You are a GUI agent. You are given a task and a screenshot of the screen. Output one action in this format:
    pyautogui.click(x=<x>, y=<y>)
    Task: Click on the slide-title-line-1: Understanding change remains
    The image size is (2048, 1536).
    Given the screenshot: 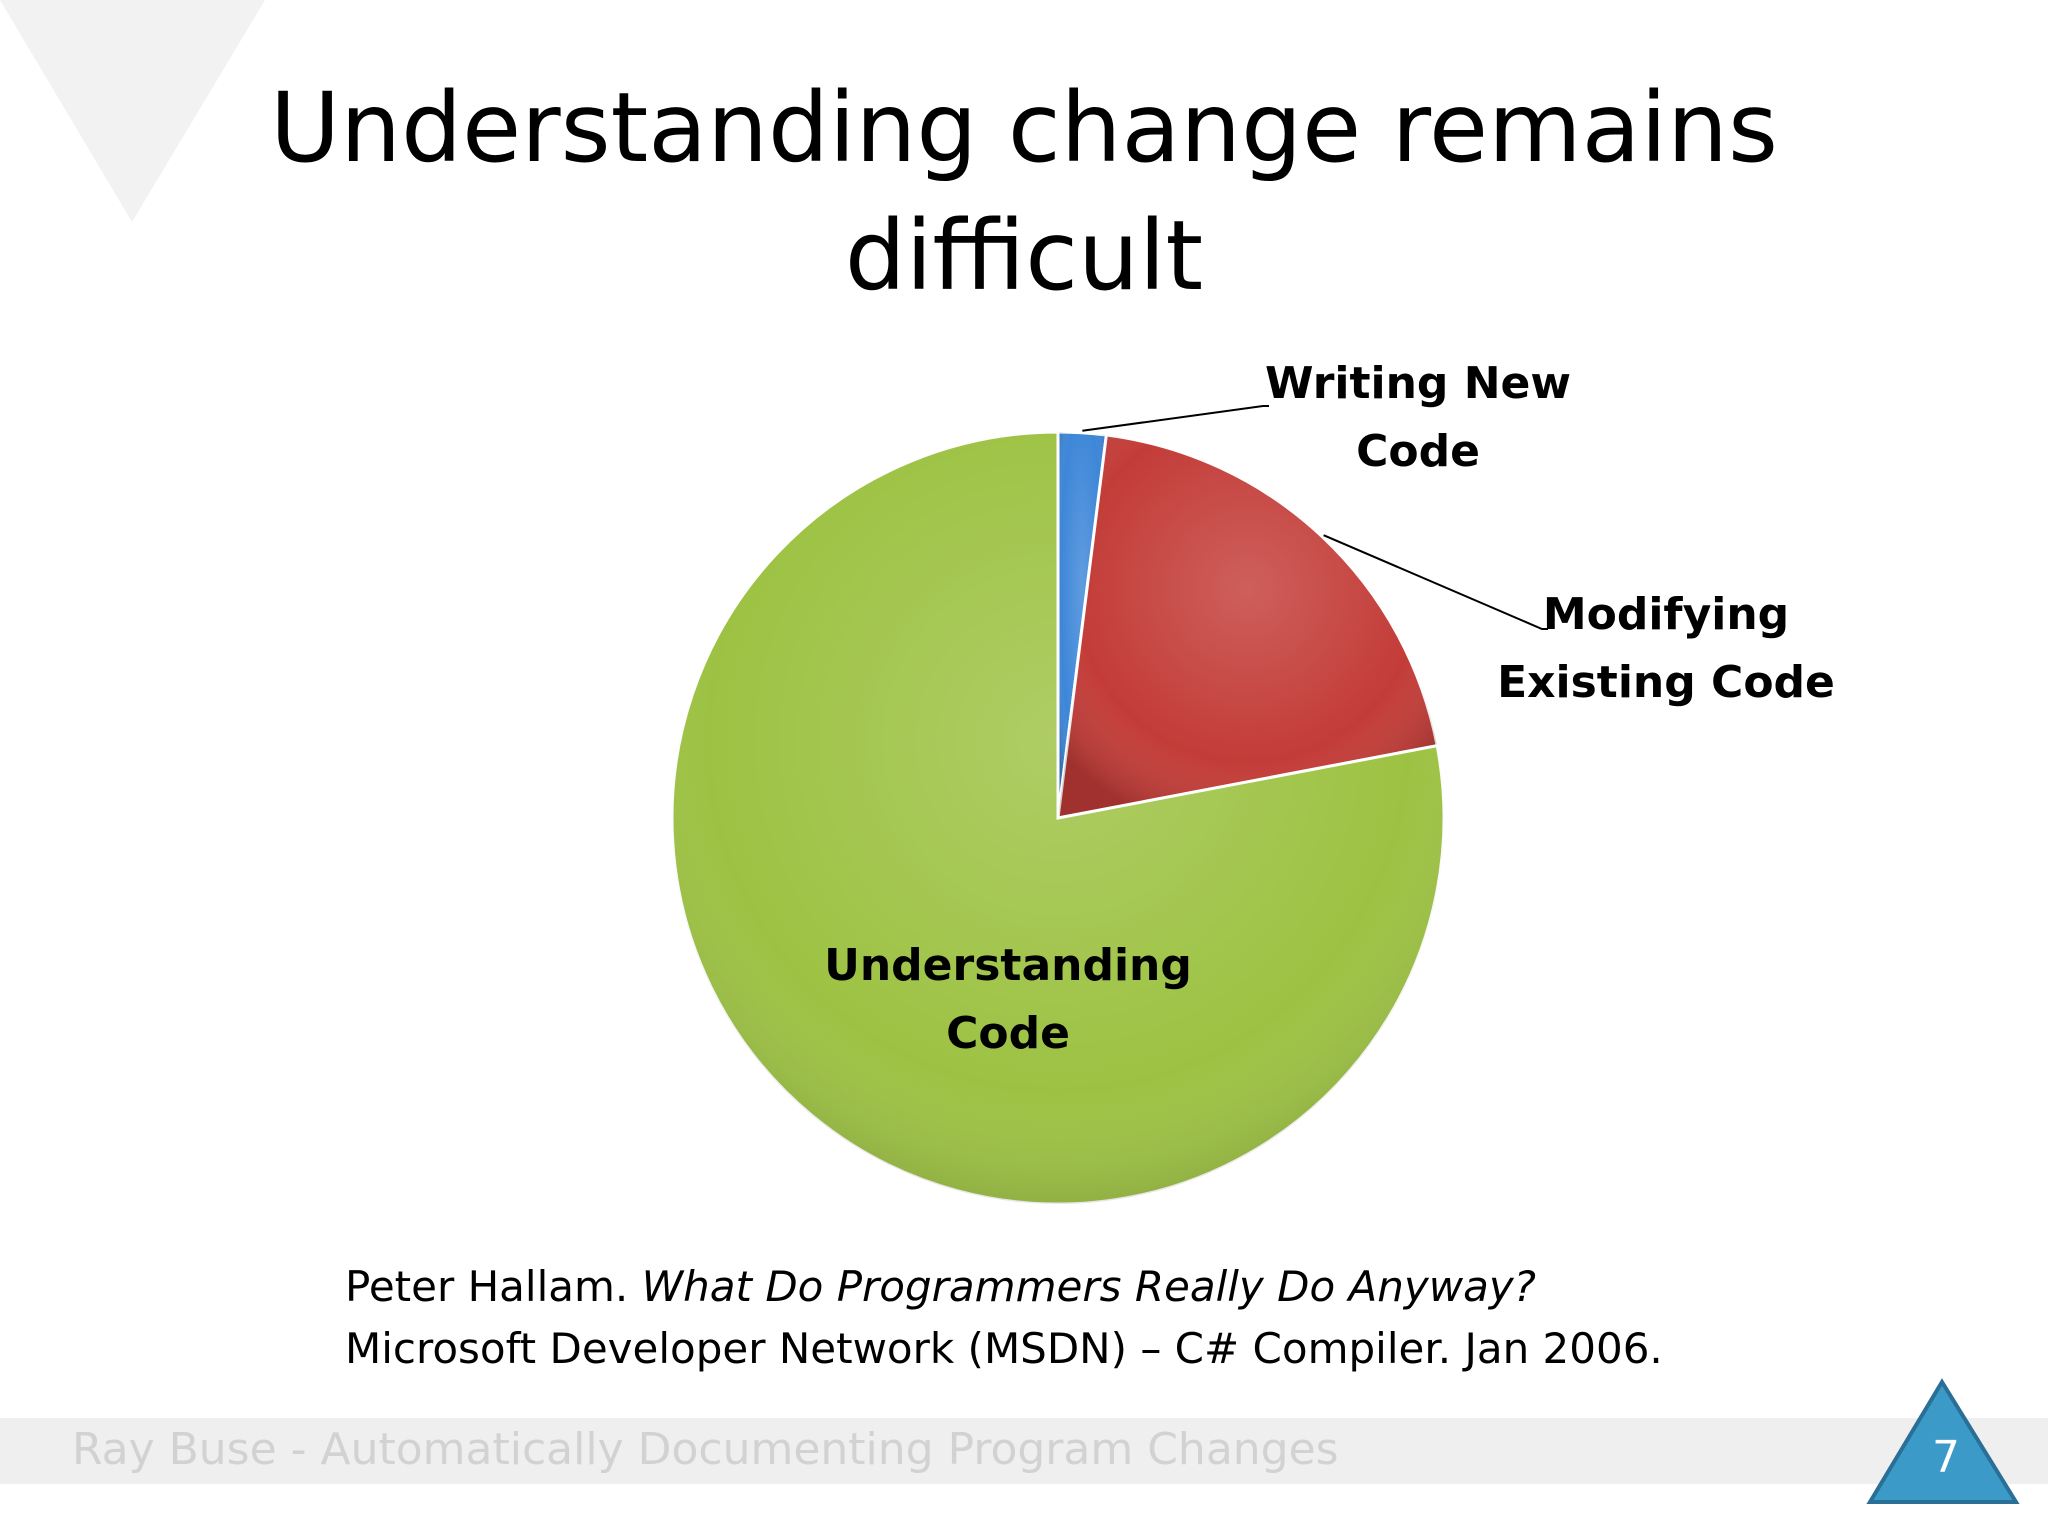 What is the action you would take?
    pyautogui.click(x=1024, y=128)
    